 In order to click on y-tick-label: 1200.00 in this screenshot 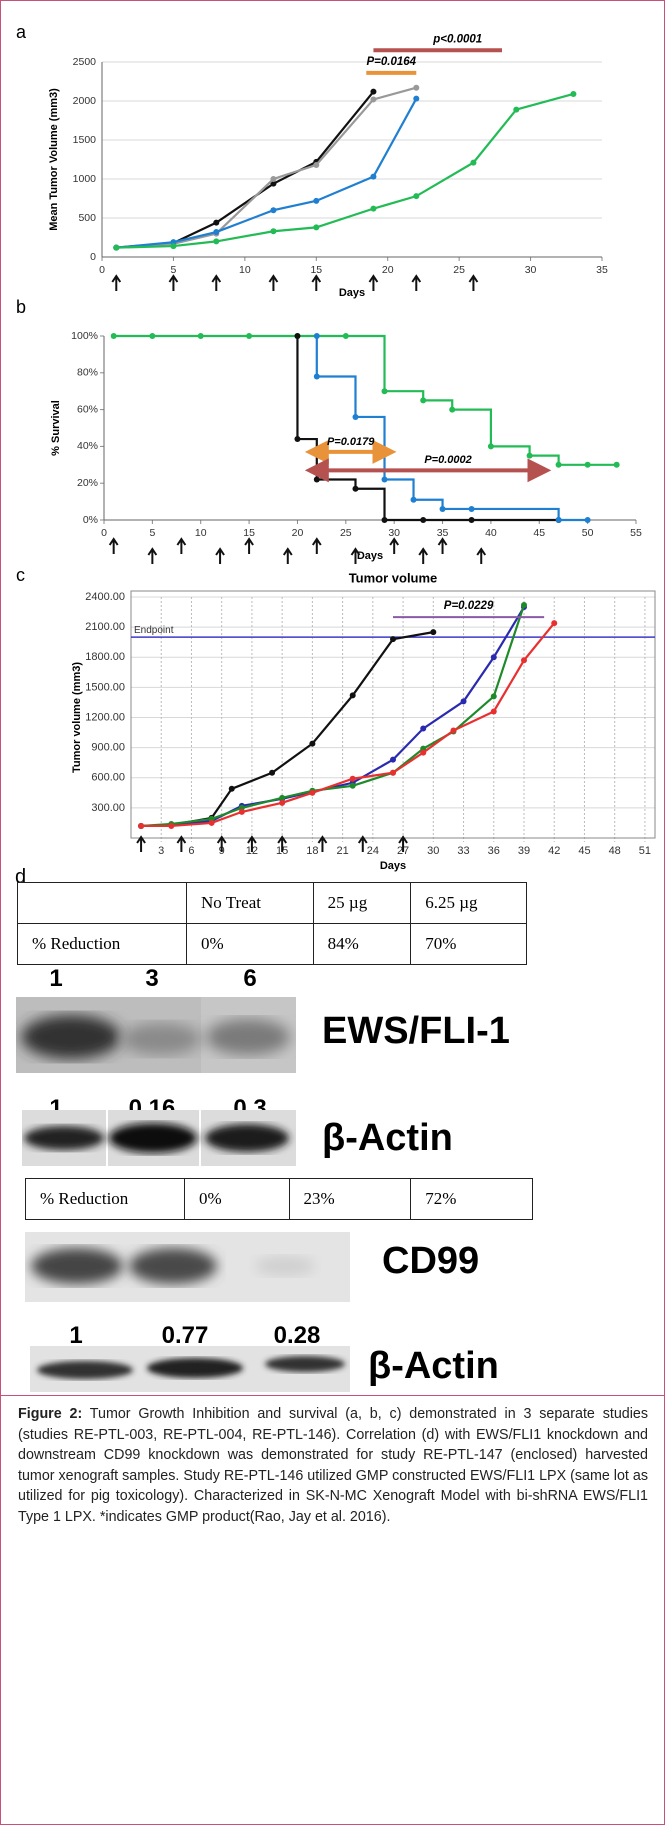, I will do `click(105, 717)`.